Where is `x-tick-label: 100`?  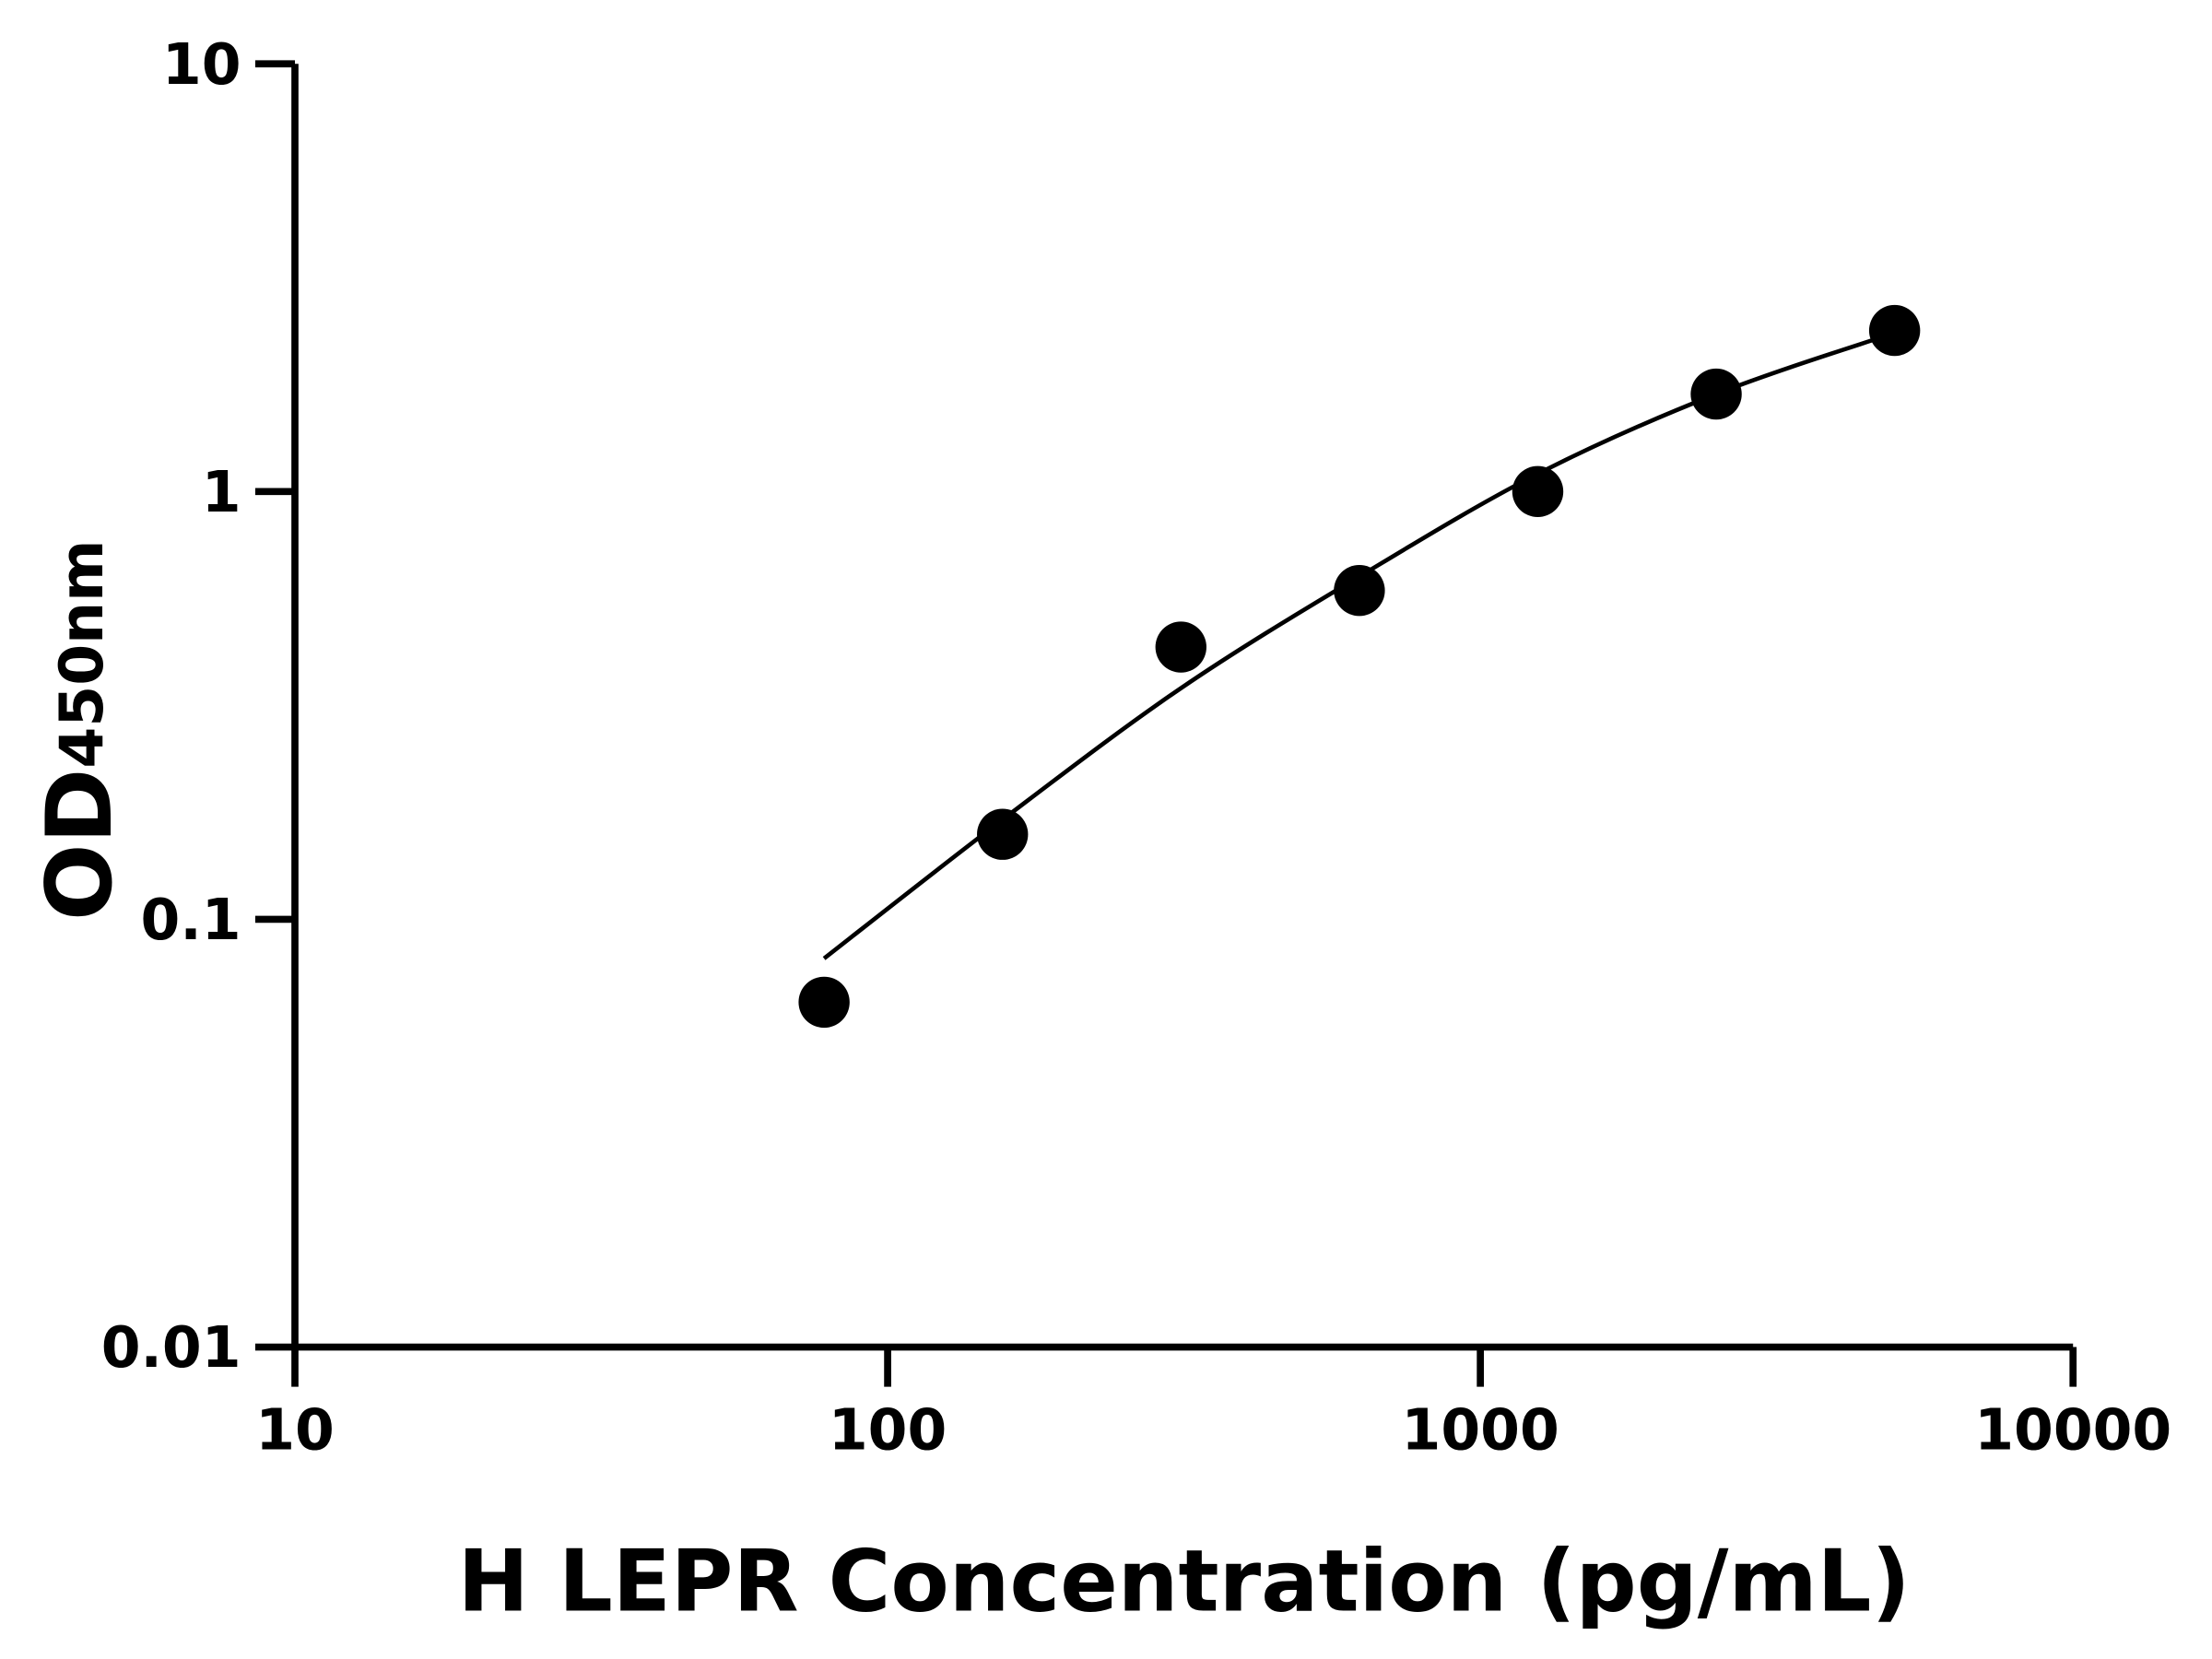 x-tick-label: 100 is located at coordinates (888, 1429).